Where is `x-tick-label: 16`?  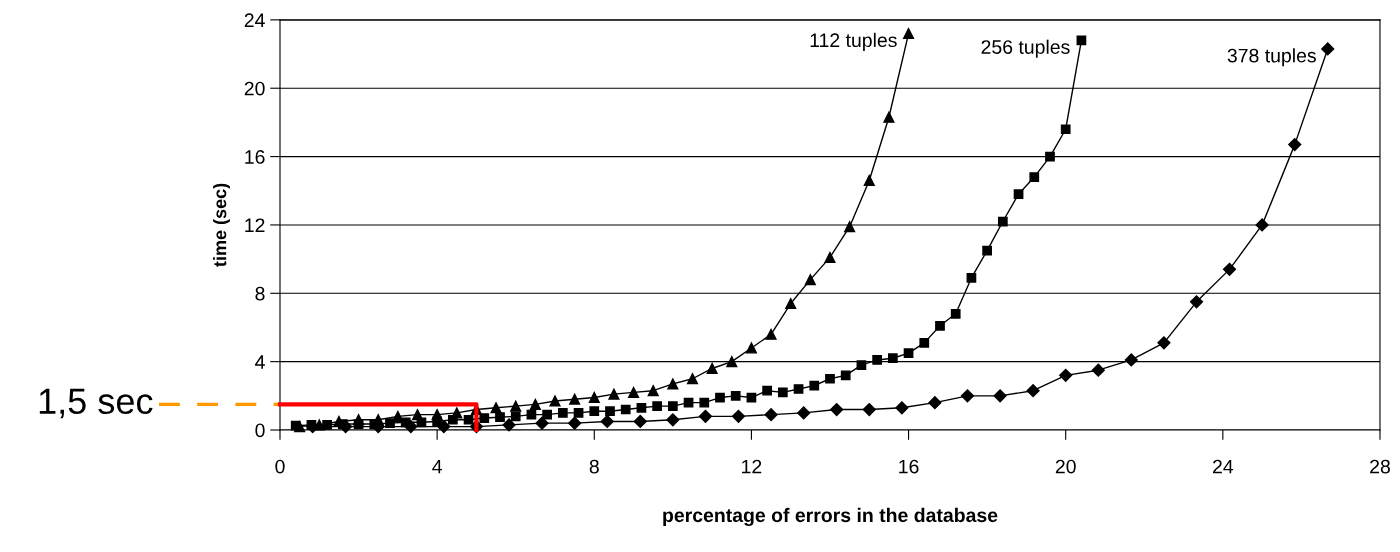 x-tick-label: 16 is located at coordinates (909, 466).